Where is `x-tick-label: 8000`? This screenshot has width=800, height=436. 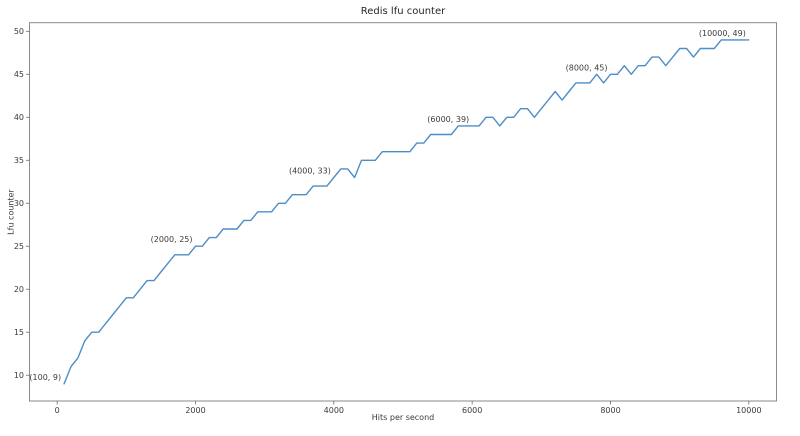 x-tick-label: 8000 is located at coordinates (610, 410).